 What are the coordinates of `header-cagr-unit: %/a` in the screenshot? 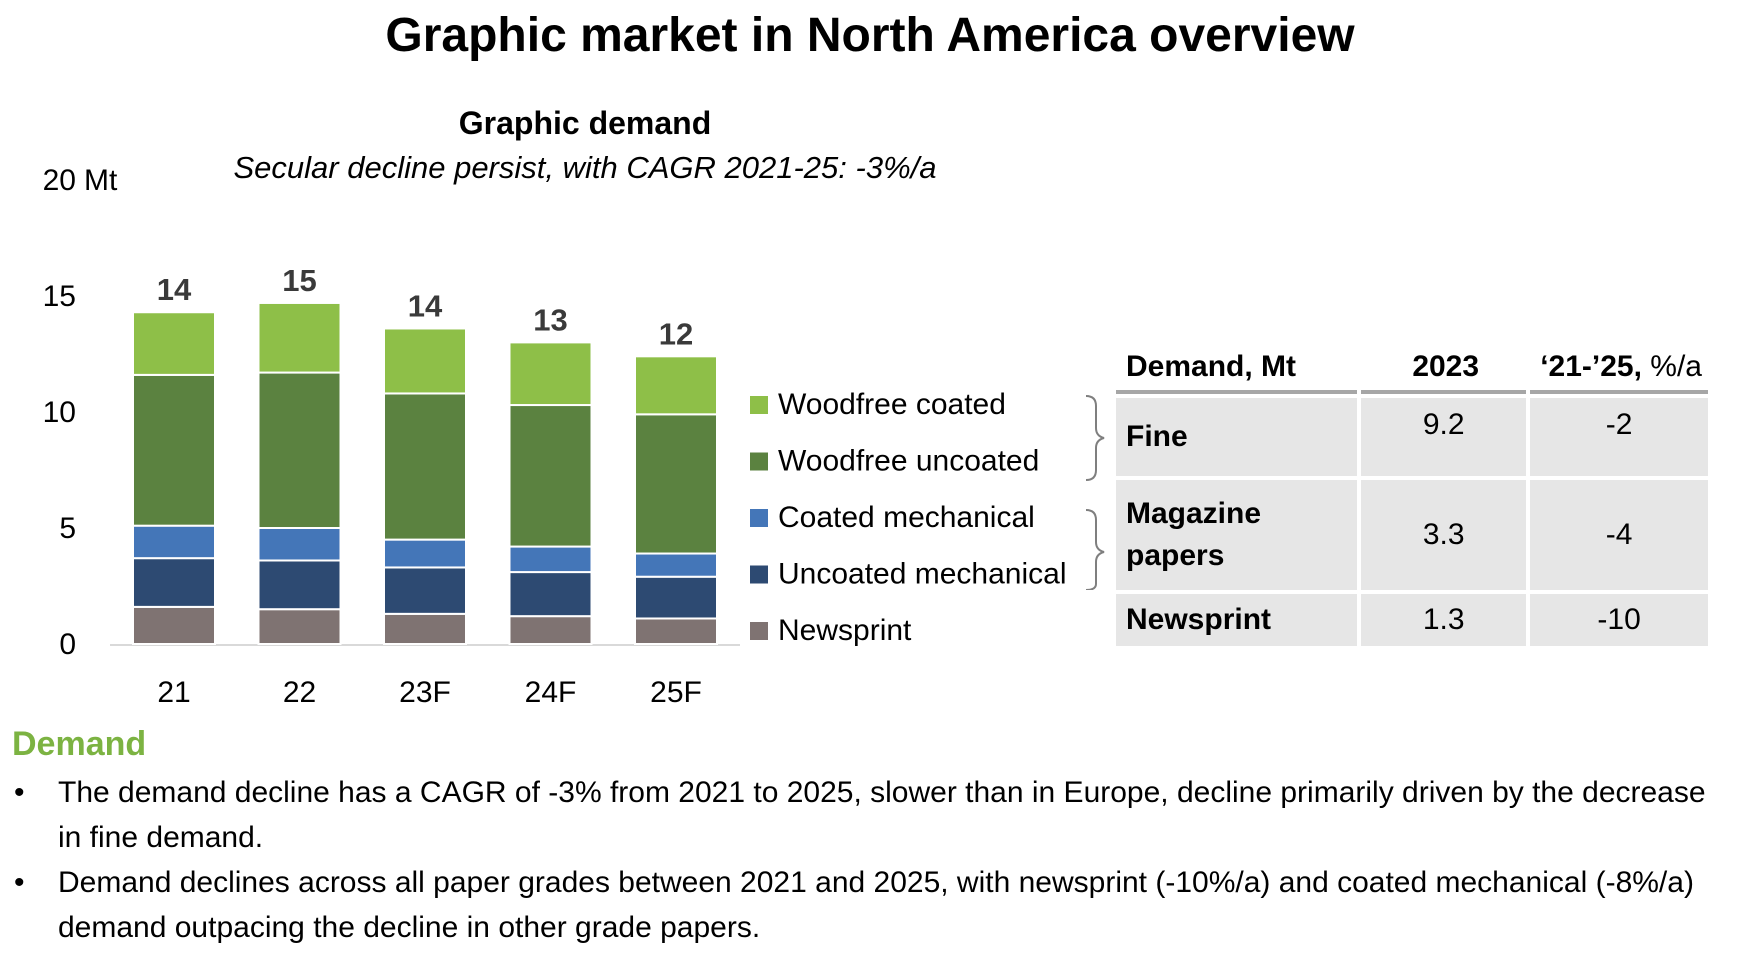 It's located at (1676, 366).